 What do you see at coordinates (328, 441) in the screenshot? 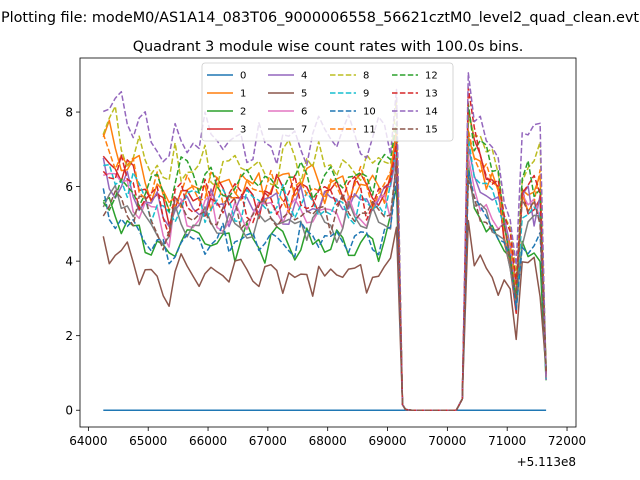
I see `x-tick-label: 68000` at bounding box center [328, 441].